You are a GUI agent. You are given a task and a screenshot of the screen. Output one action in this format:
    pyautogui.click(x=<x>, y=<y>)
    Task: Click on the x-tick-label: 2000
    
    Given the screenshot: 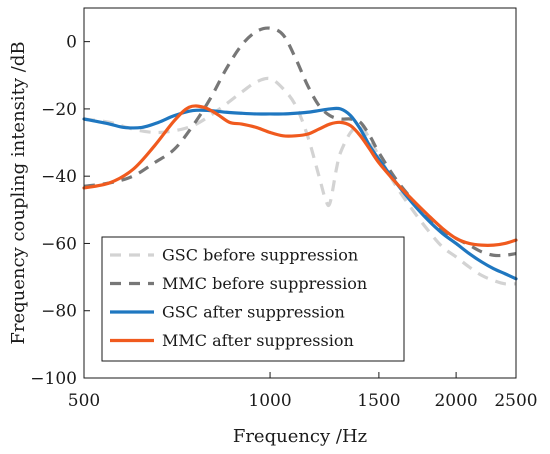 What is the action you would take?
    pyautogui.click(x=455, y=401)
    